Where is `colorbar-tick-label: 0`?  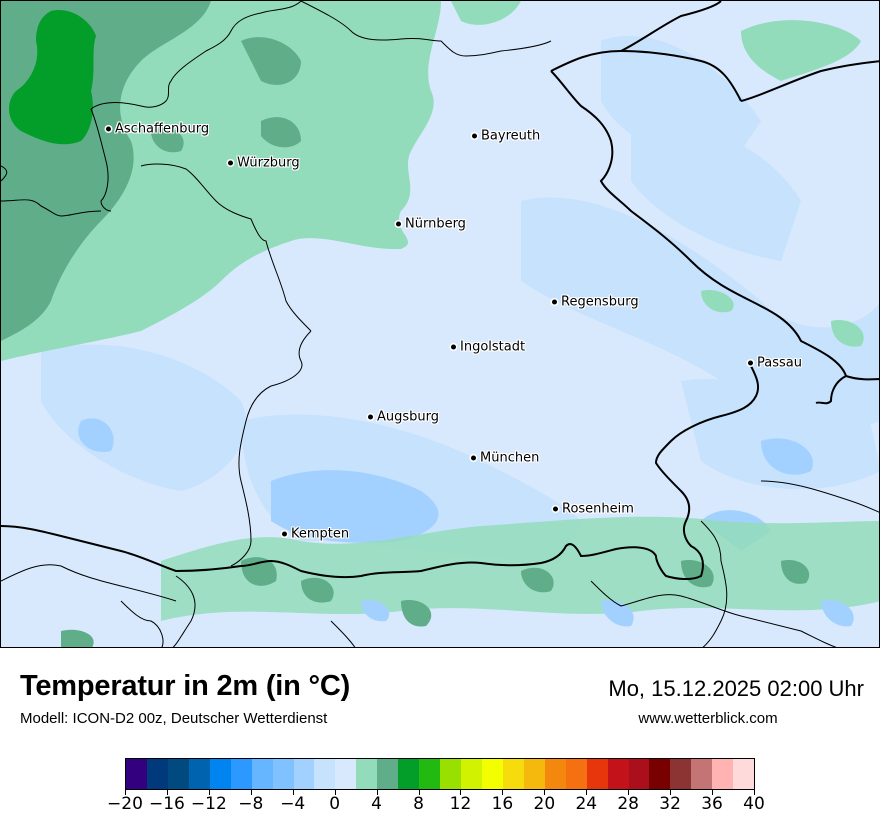 colorbar-tick-label: 0 is located at coordinates (335, 804).